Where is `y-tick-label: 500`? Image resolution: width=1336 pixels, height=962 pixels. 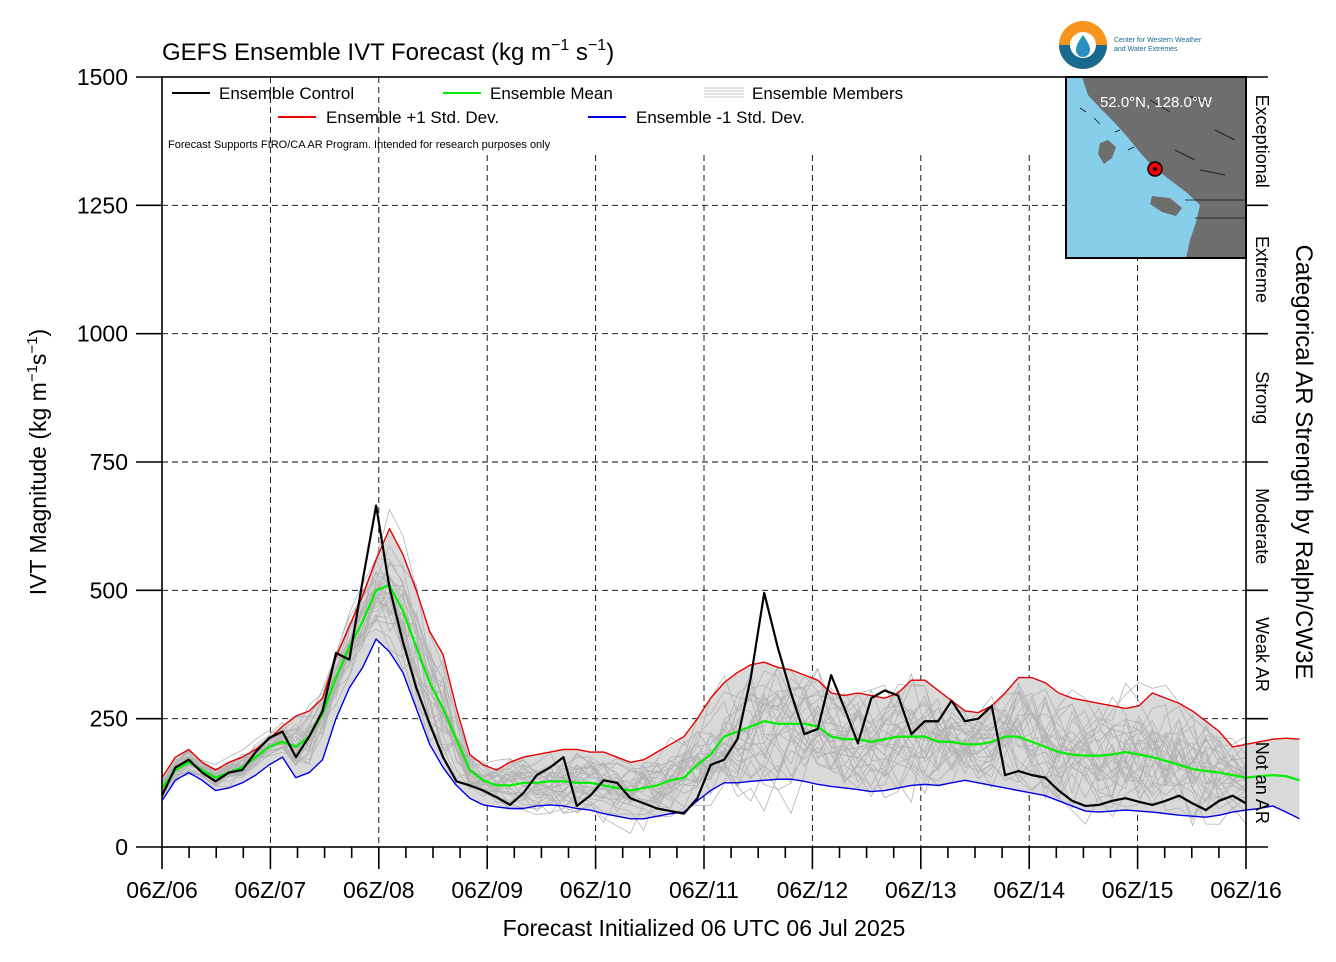
y-tick-label: 500 is located at coordinates (109, 590).